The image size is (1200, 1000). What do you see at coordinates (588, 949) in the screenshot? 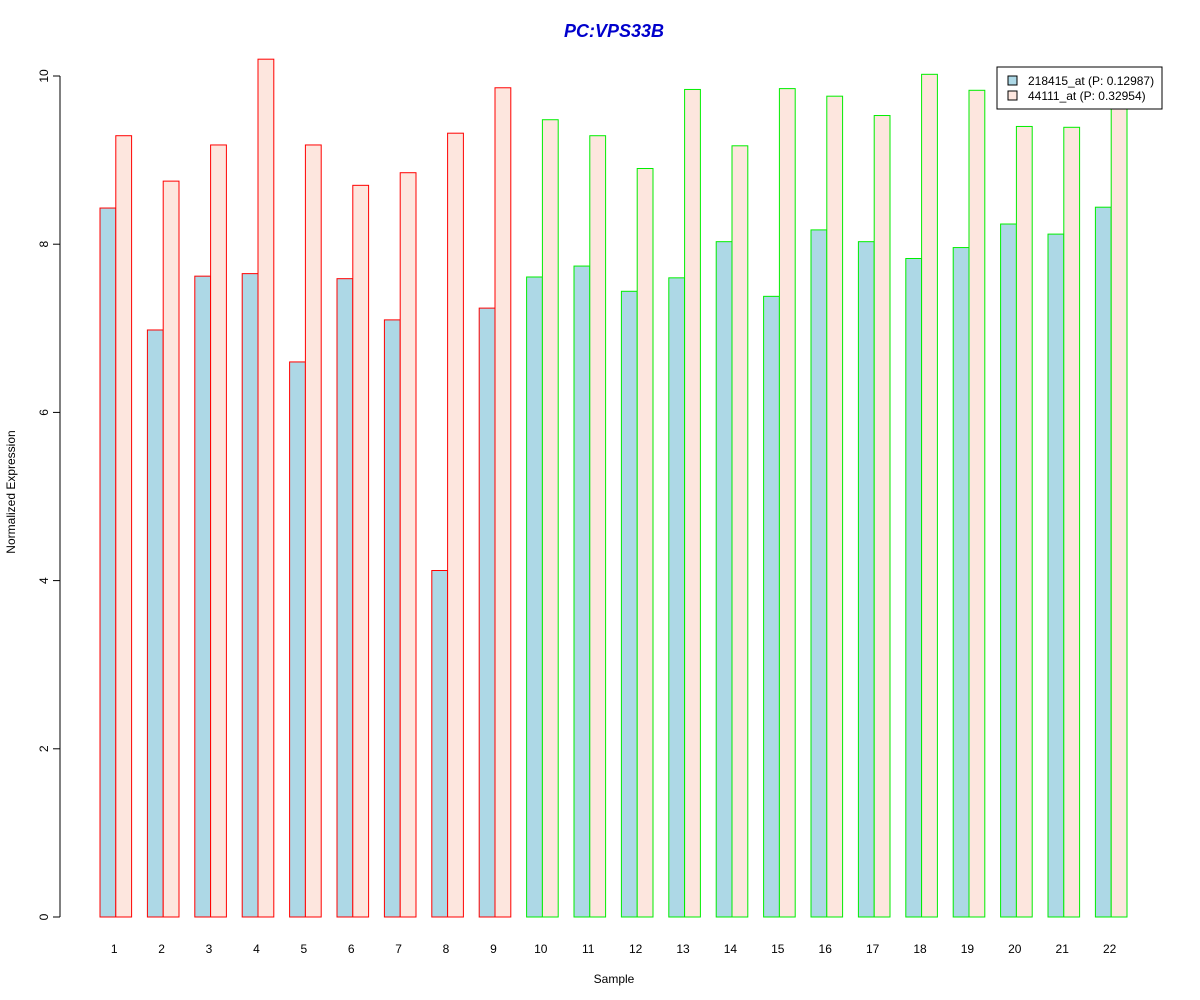
I see `x-tick-label: 11` at bounding box center [588, 949].